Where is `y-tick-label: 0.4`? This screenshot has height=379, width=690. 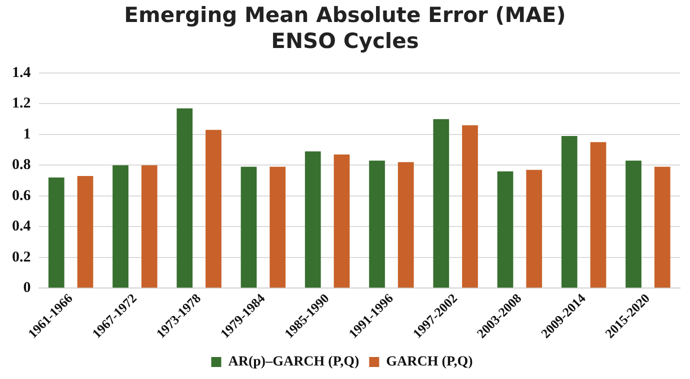
y-tick-label: 0.4 is located at coordinates (22, 226).